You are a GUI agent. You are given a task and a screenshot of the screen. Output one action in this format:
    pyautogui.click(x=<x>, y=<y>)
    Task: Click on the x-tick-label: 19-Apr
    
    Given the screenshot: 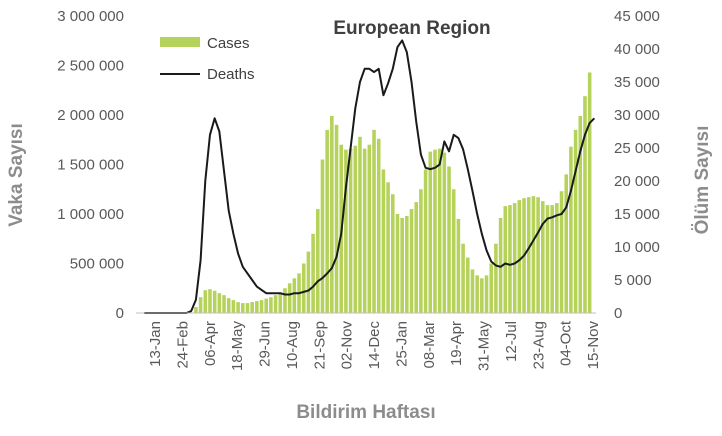 What is the action you would take?
    pyautogui.click(x=456, y=343)
    